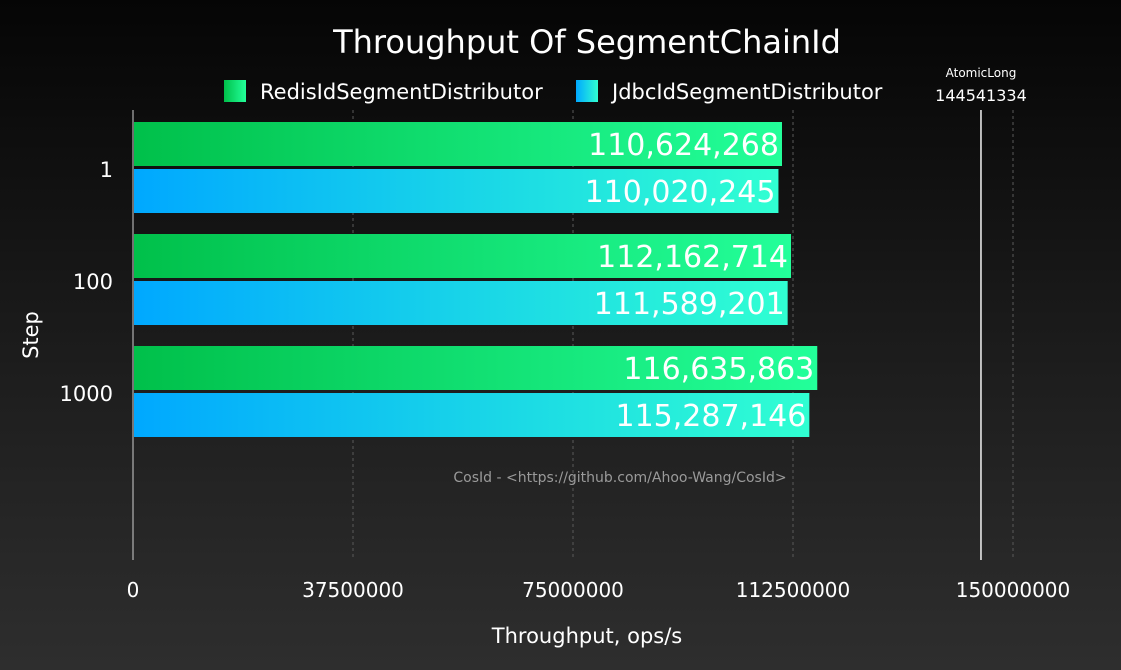 The image size is (1121, 670). What do you see at coordinates (586, 636) in the screenshot?
I see `x-axis-label: Throughput, ops/s` at bounding box center [586, 636].